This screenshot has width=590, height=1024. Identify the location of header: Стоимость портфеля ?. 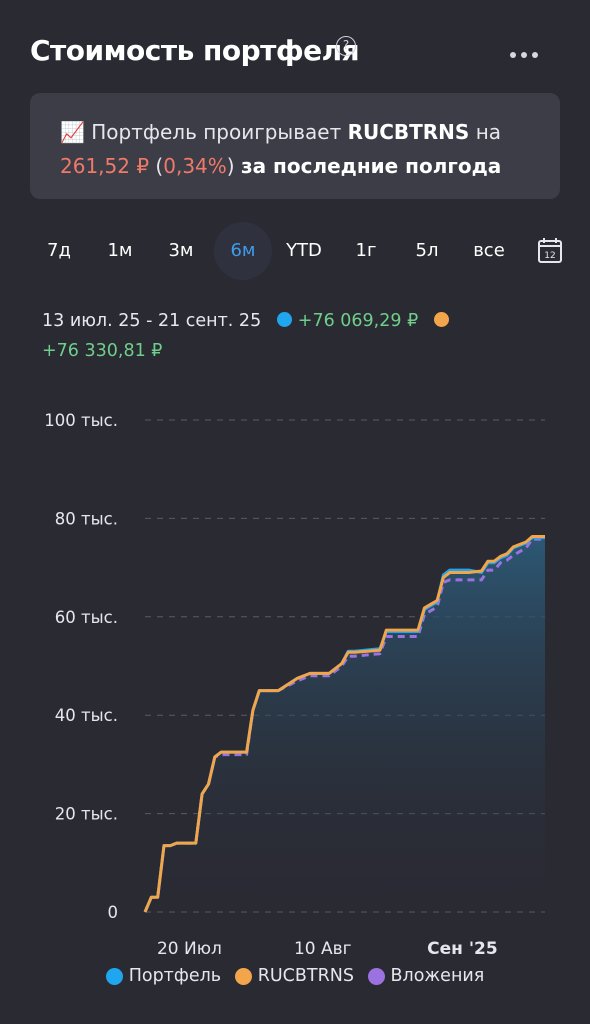
(295, 54).